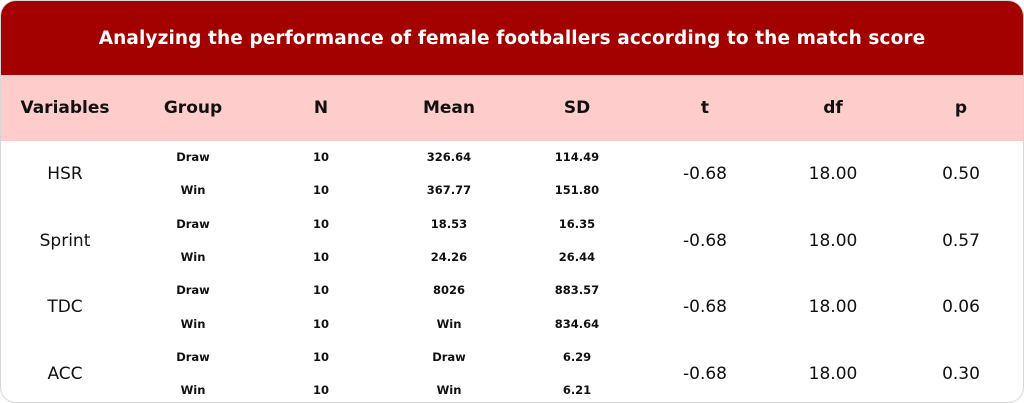 Image resolution: width=1024 pixels, height=403 pixels. I want to click on mean-cell: 326.64, so click(449, 157).